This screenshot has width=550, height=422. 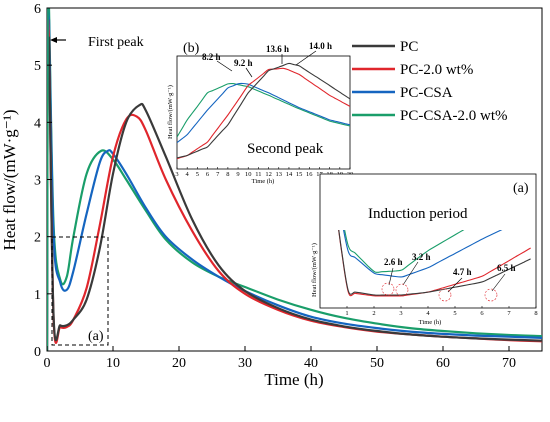 I want to click on inset-a-x-tick-label-2: 2, so click(x=373, y=313).